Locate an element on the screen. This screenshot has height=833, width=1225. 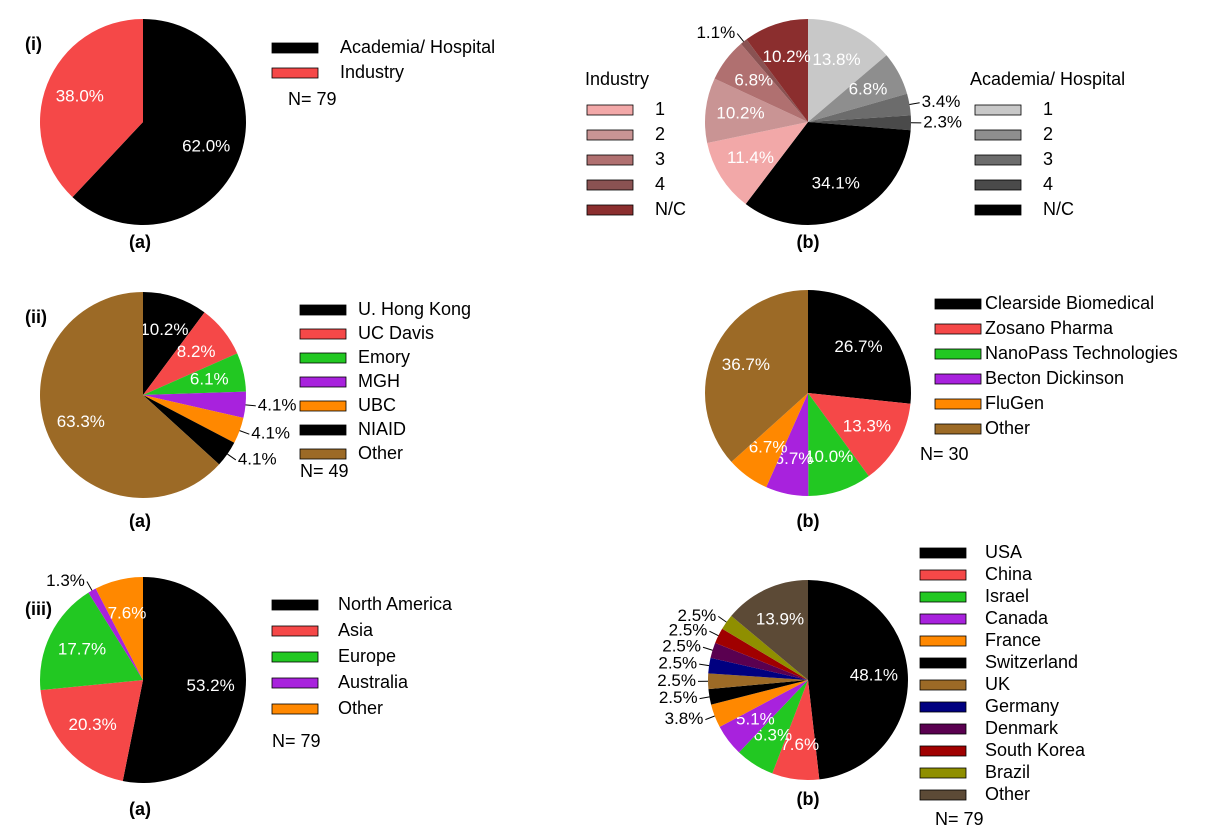
n-label: N= 79 is located at coordinates (959, 819).